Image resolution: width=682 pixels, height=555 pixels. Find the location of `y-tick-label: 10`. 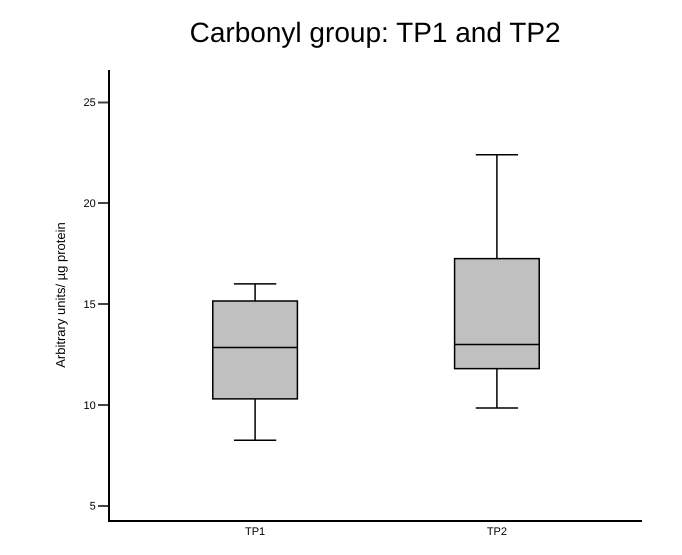

y-tick-label: 10 is located at coordinates (90, 406).